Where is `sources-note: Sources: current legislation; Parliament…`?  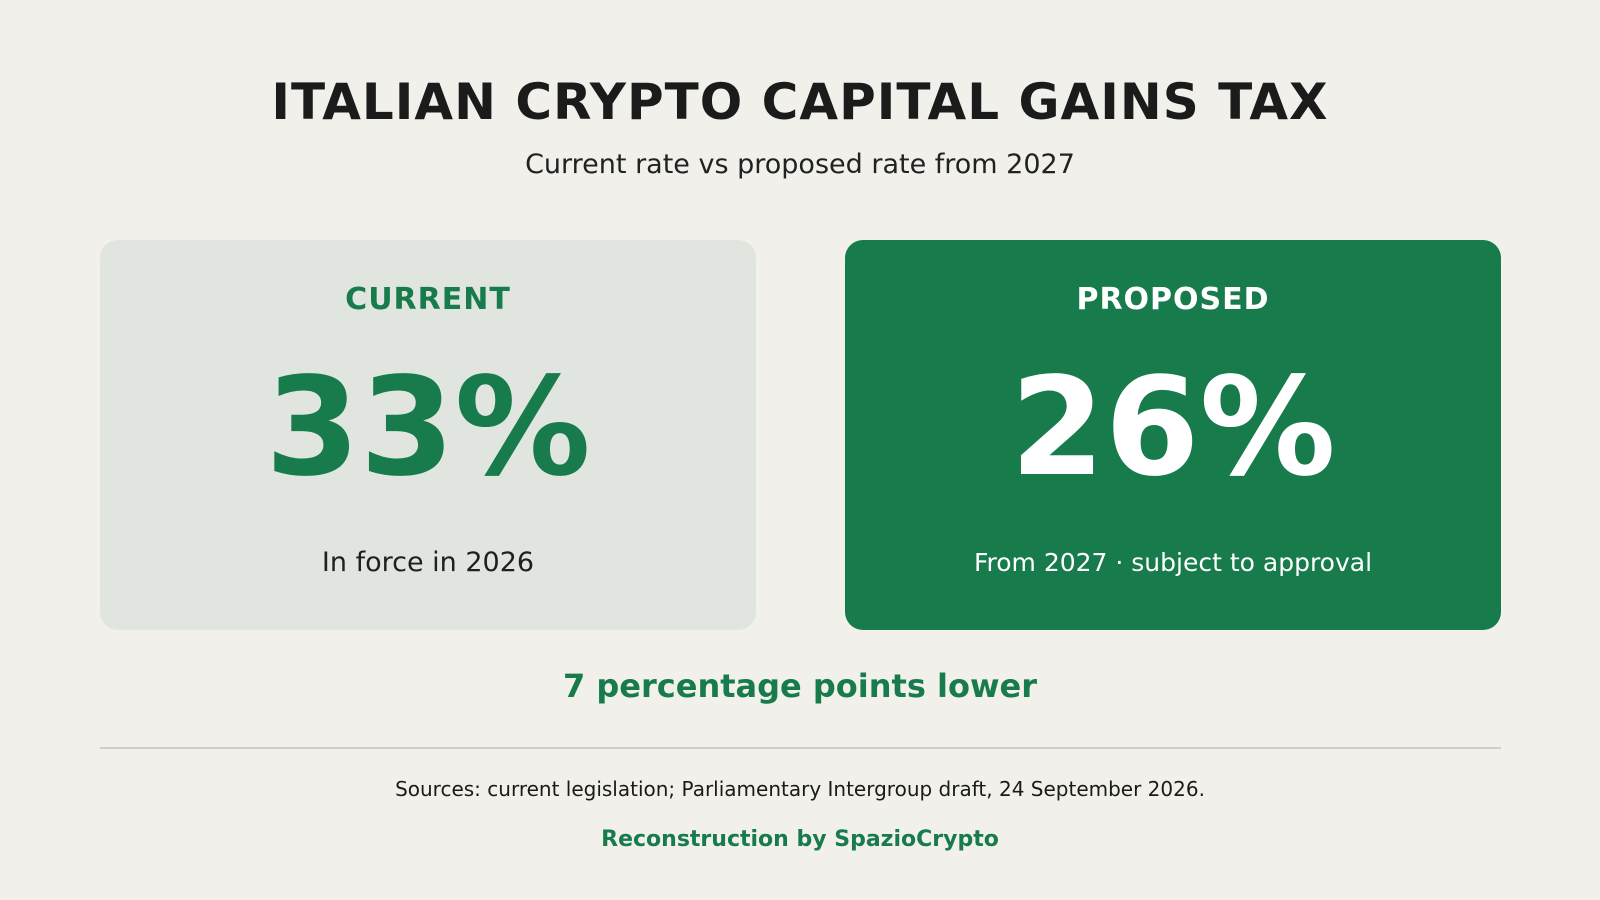 sources-note: Sources: current legislation; Parliament… is located at coordinates (800, 789).